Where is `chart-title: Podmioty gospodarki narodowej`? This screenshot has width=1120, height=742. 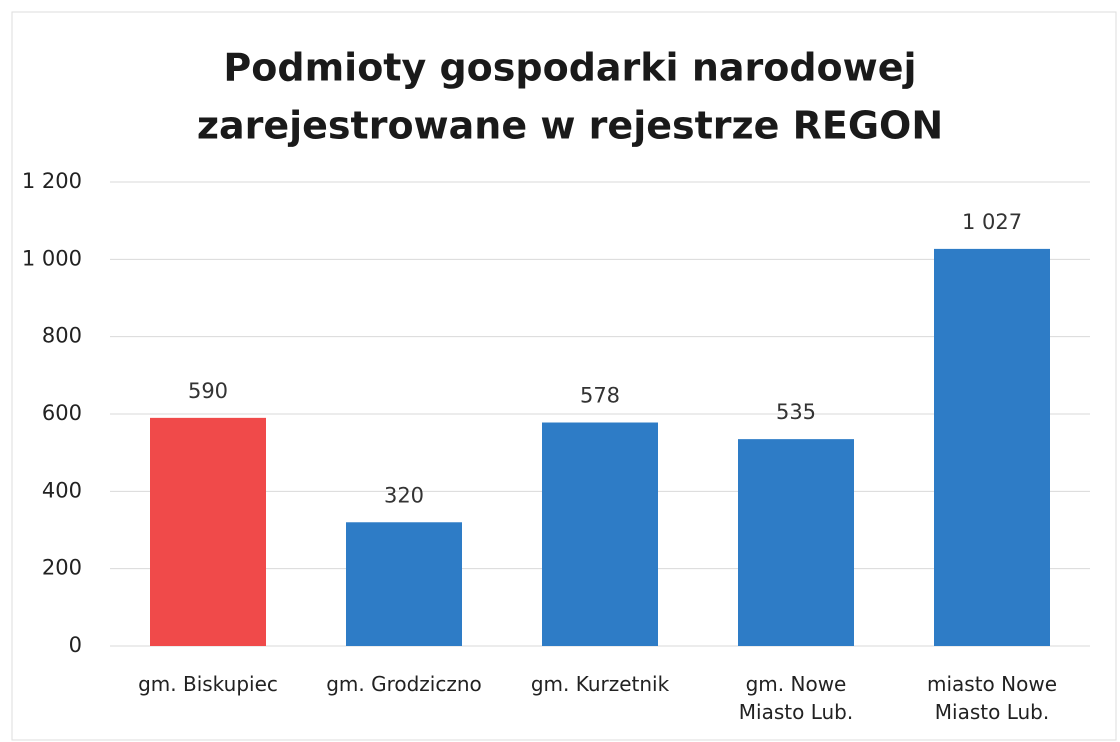
chart-title: Podmioty gospodarki narodowej is located at coordinates (569, 68).